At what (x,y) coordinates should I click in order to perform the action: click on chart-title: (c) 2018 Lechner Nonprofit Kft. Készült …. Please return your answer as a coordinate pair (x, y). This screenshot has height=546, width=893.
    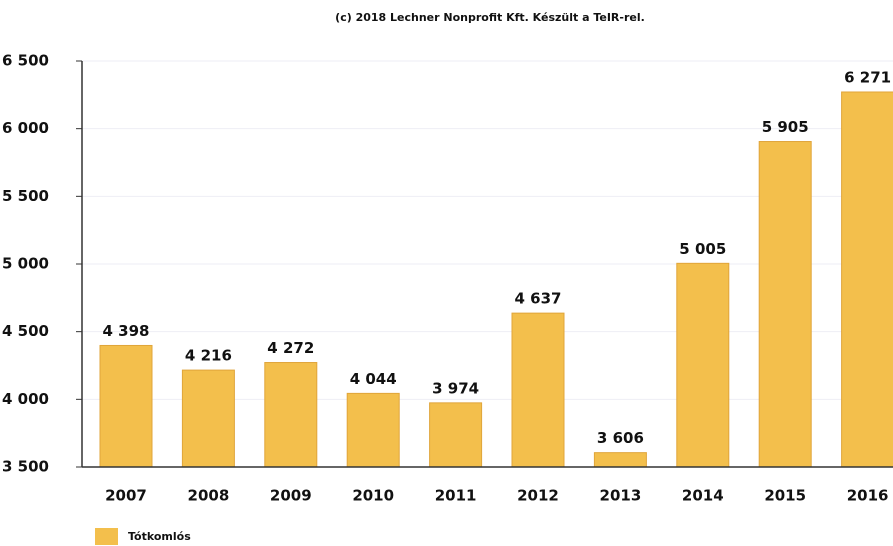
    Looking at the image, I should click on (490, 17).